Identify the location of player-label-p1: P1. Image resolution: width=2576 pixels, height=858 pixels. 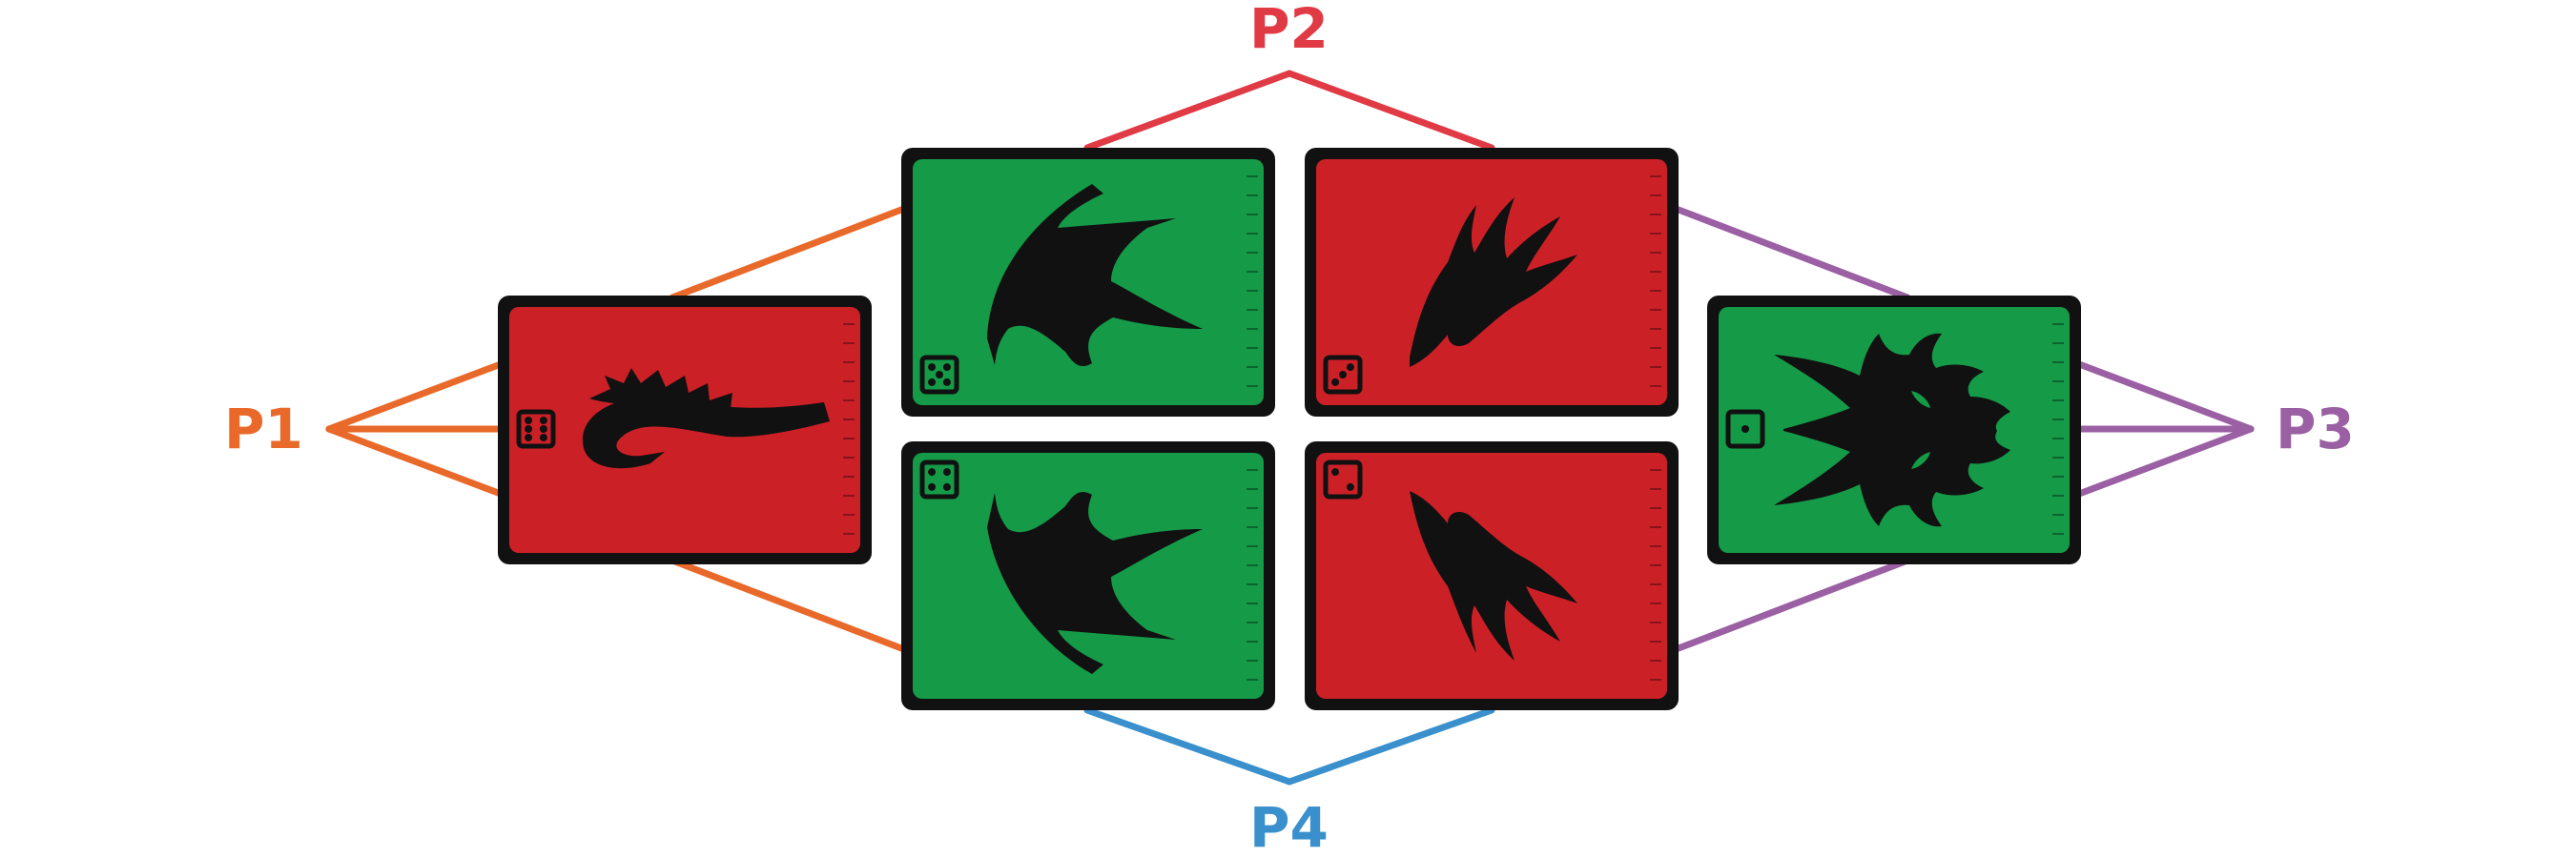
(263, 429).